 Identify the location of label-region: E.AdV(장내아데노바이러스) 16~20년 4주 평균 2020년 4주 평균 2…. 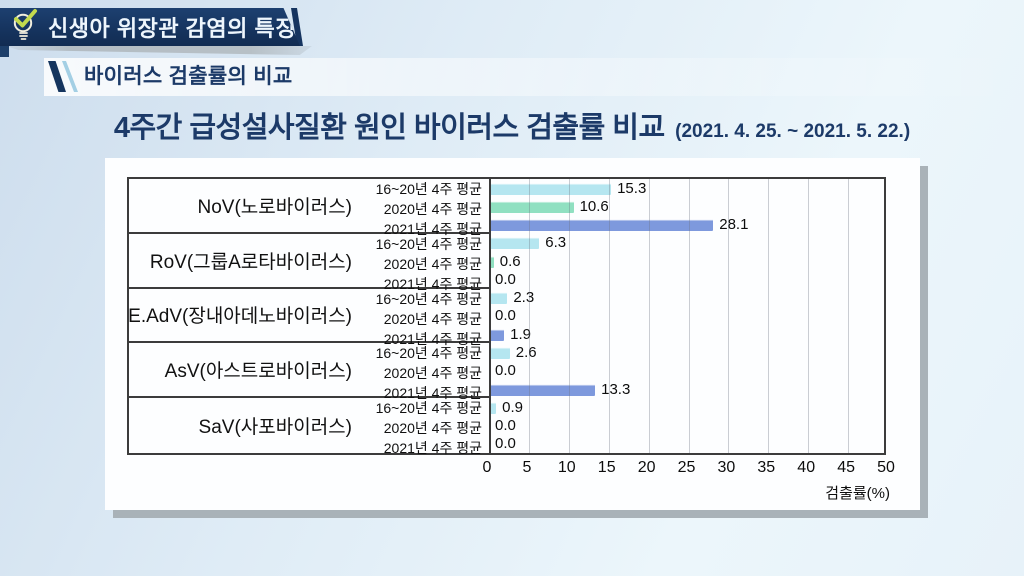
(308, 318).